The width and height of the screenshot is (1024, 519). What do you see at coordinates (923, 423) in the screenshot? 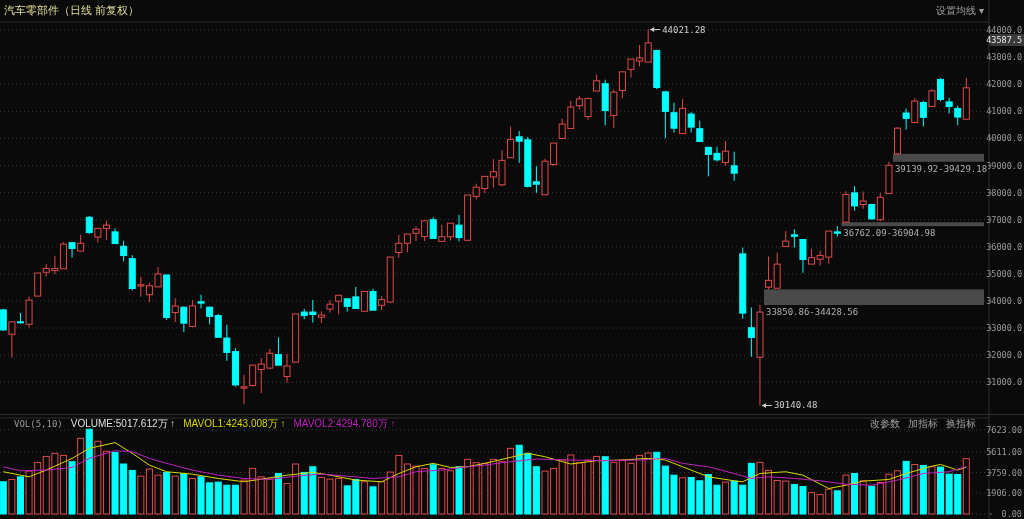
I see `annotation: 加指标` at bounding box center [923, 423].